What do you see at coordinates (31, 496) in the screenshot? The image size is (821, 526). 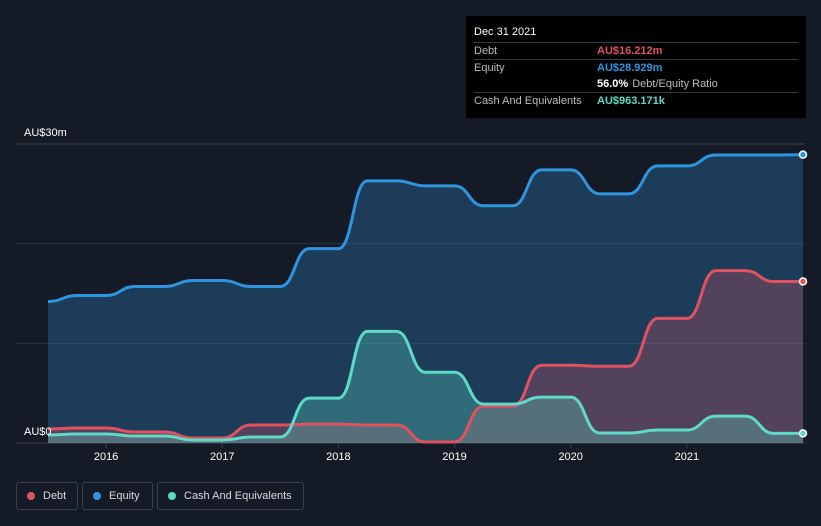 I see `debt-dot-icon` at bounding box center [31, 496].